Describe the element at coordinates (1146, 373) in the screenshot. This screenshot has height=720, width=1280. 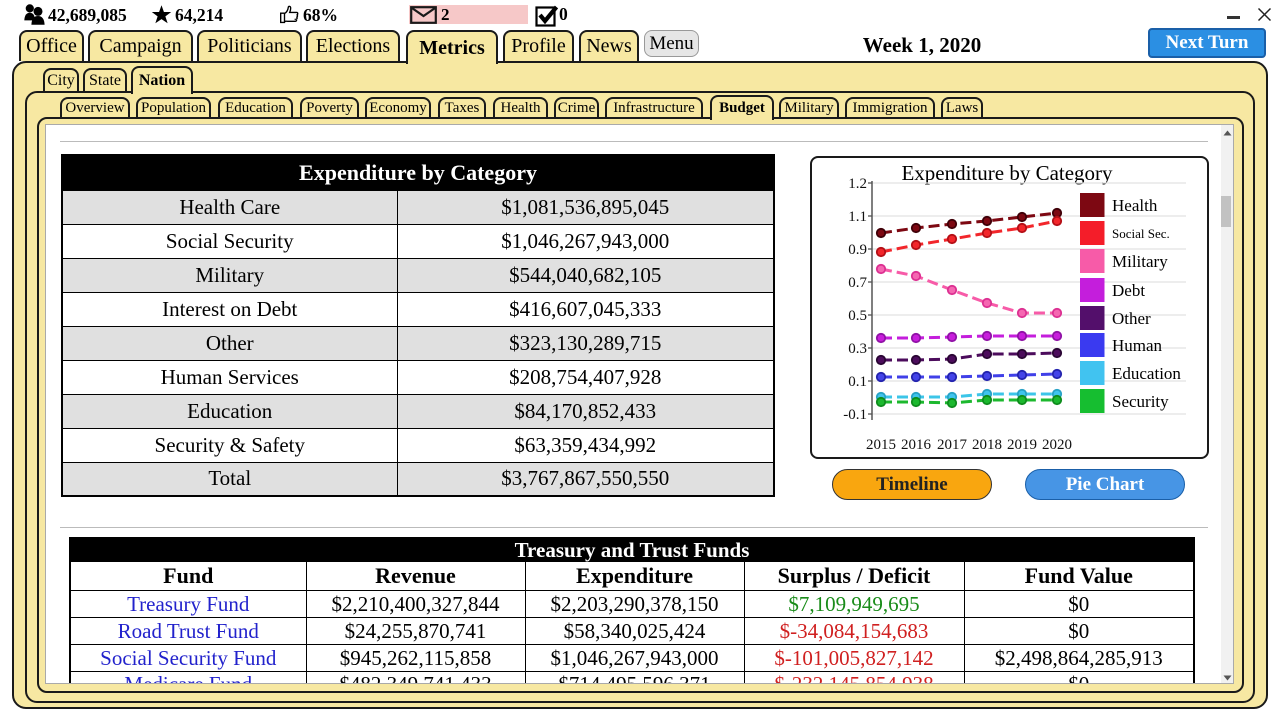
I see `svg-text: Education` at that location.